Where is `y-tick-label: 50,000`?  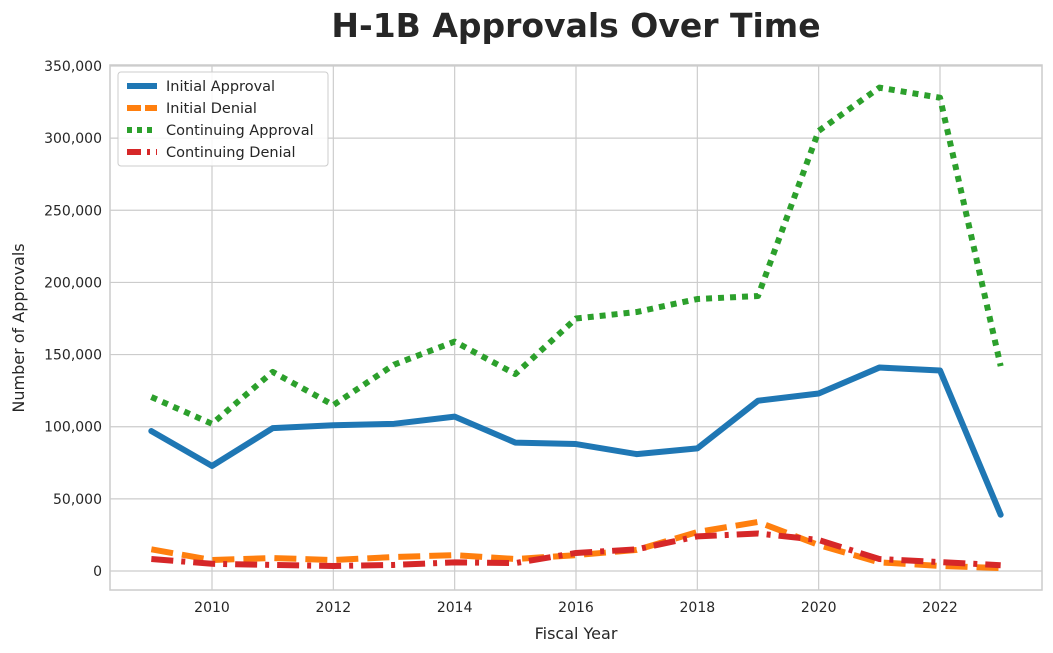
y-tick-label: 50,000 is located at coordinates (77, 500).